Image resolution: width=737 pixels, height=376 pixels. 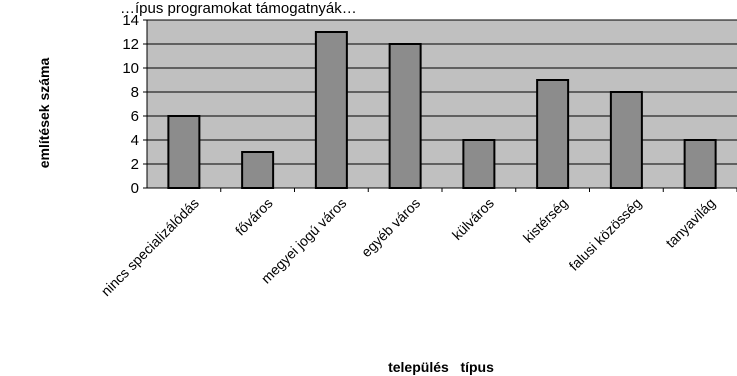 What do you see at coordinates (130, 20) in the screenshot?
I see `y-tick-label: 14` at bounding box center [130, 20].